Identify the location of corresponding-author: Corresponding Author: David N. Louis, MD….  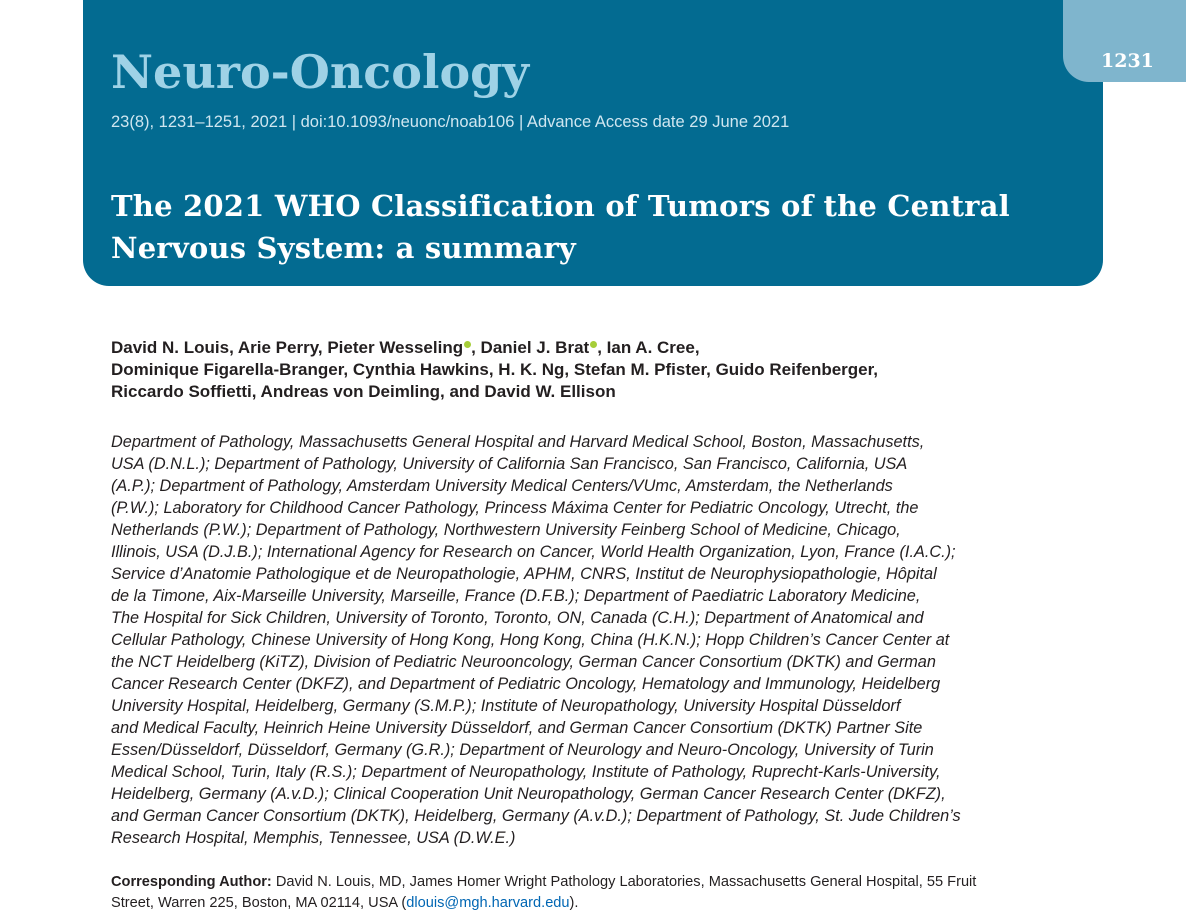
(586, 893).